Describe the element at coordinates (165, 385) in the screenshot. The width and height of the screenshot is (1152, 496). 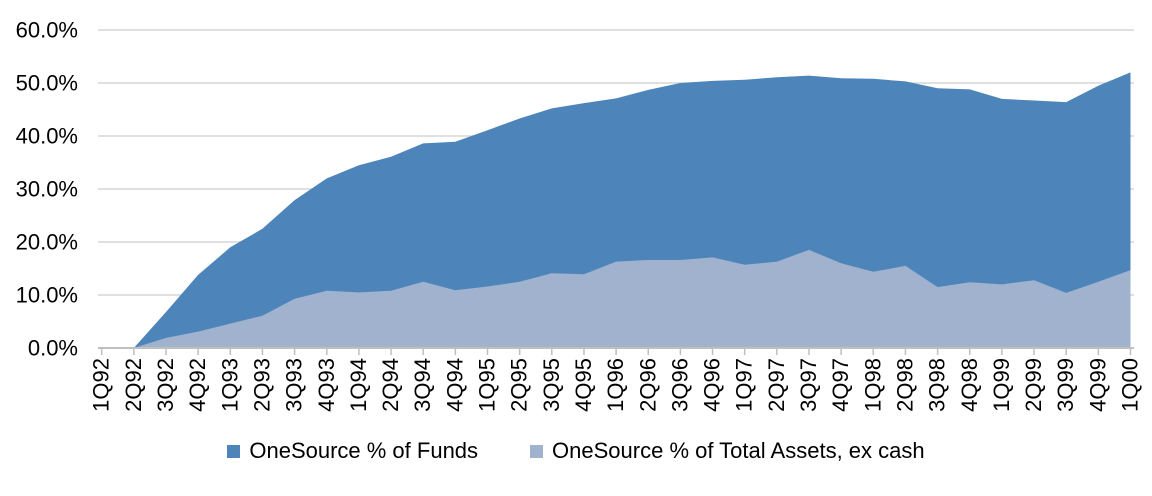
I see `x-axis-tick-label: 3Q92` at that location.